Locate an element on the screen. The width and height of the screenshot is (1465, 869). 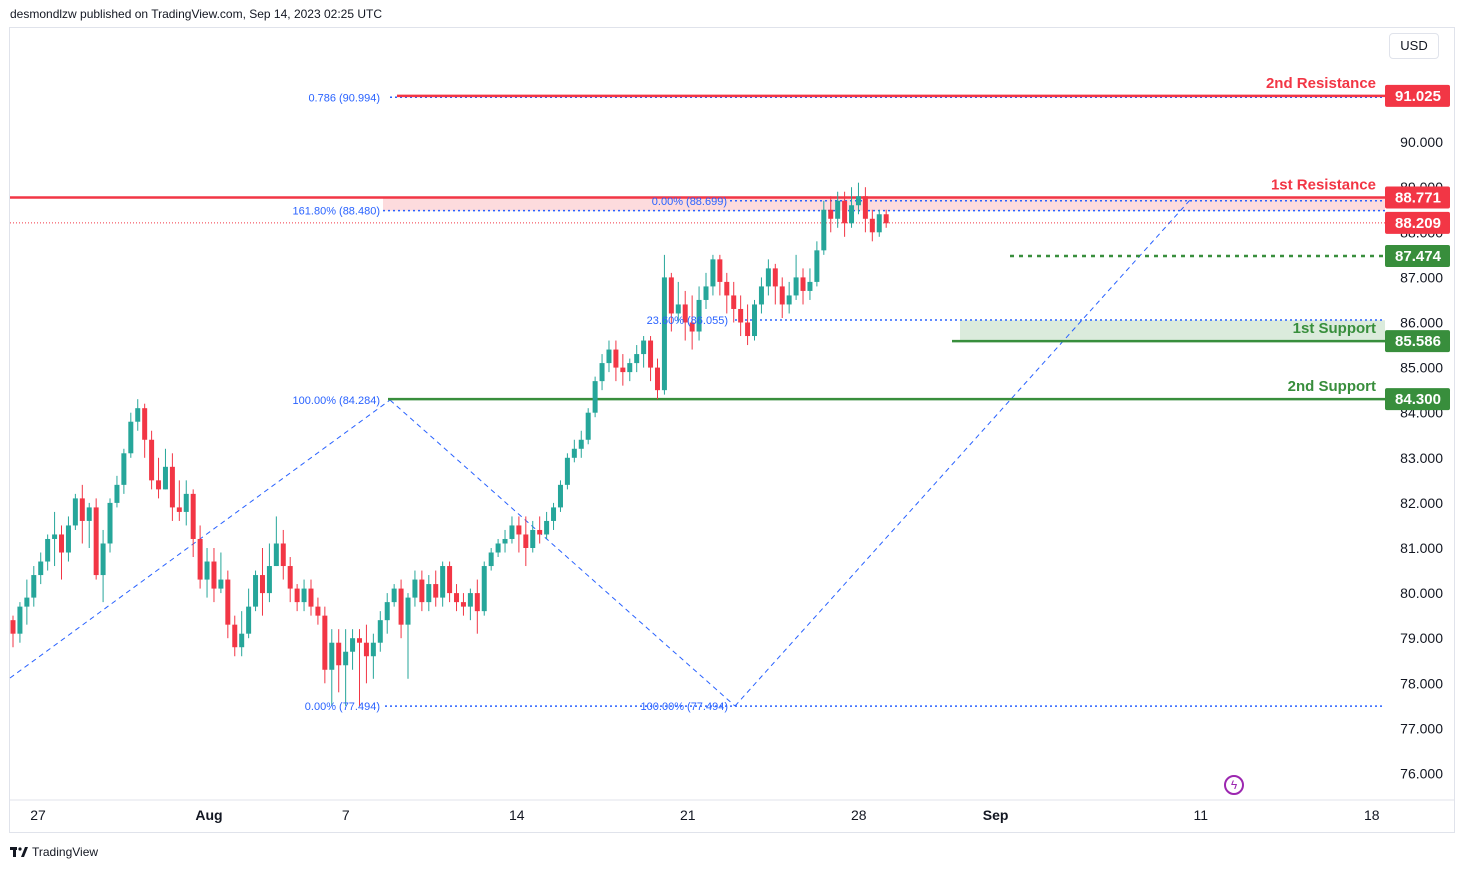
footer: TradingView is located at coordinates (54, 852).